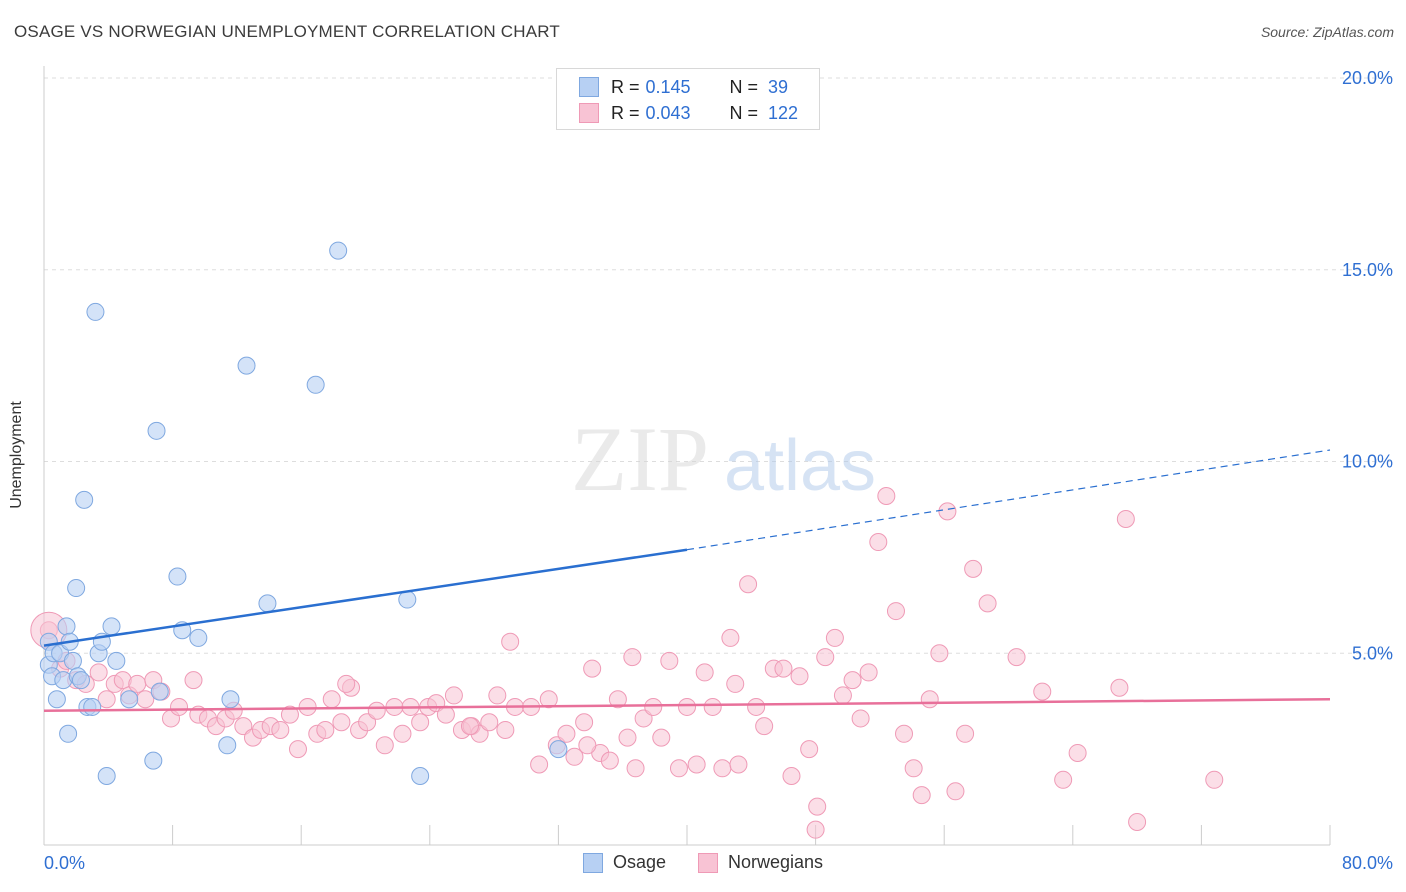 This screenshot has width=1406, height=892. Describe the element at coordinates (1367, 270) in the screenshot. I see `y-tick-label: 15.0%` at that location.